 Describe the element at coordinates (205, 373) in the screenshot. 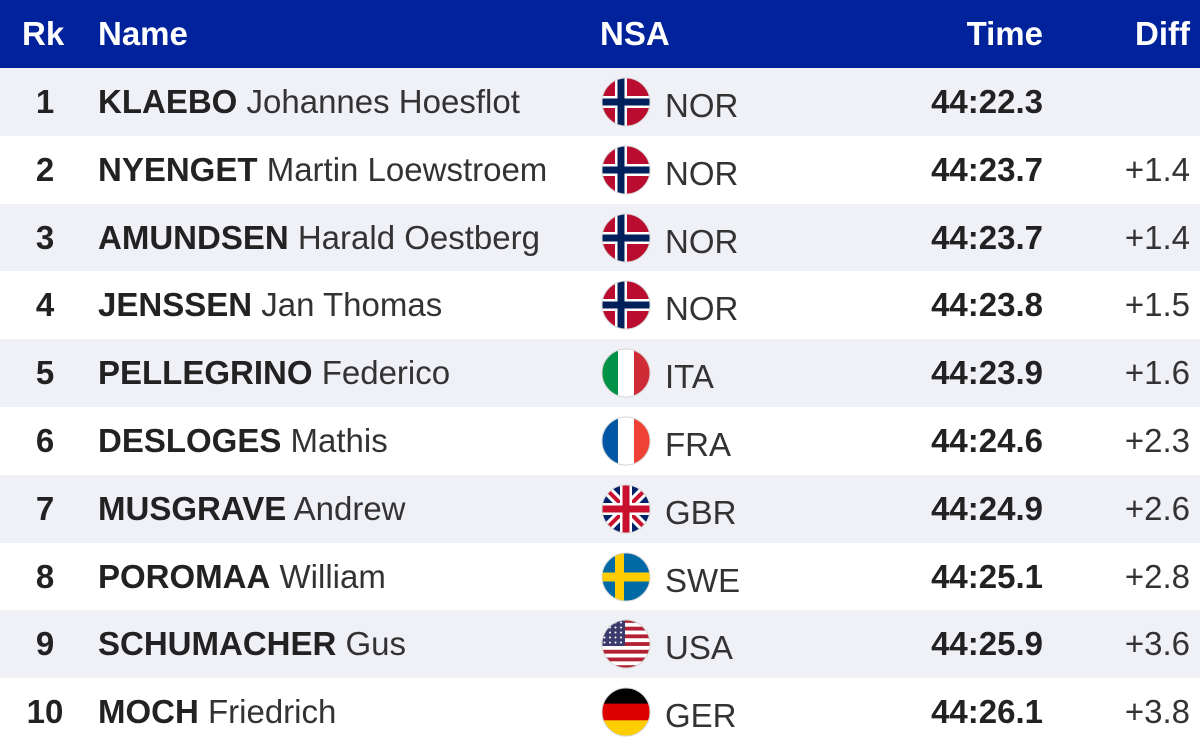

I see `athlete-last-name: PELLEGRINO` at that location.